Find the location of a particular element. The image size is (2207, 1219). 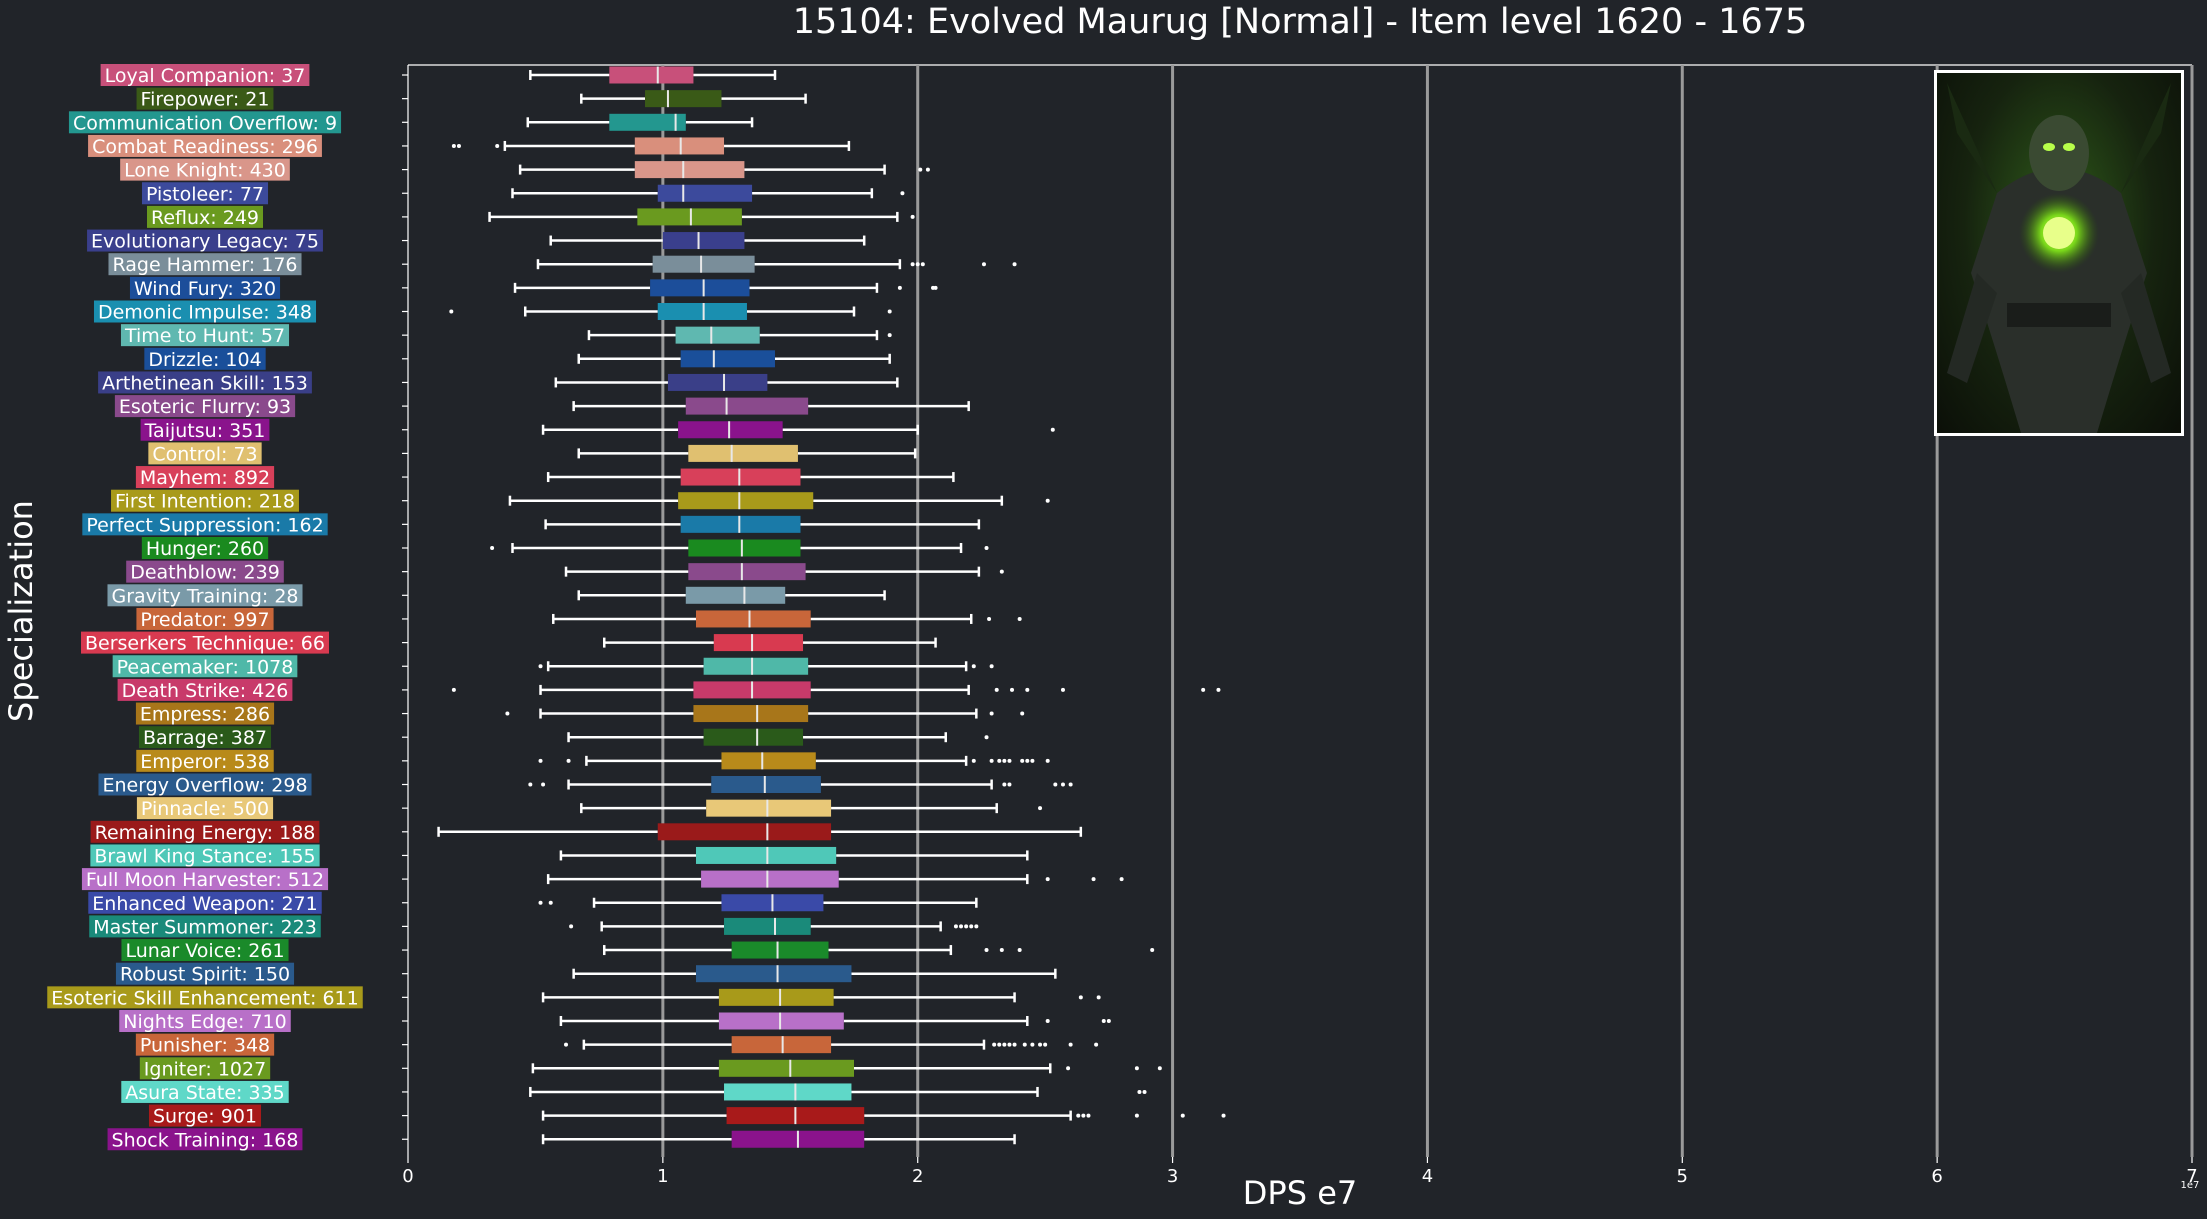

category-label: Predator: 997 is located at coordinates (204, 620).